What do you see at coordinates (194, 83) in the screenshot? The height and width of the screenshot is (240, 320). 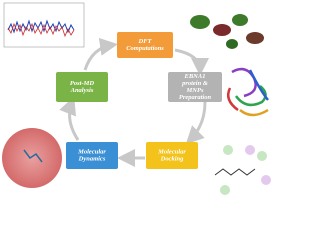 I see `box-label: protein &` at bounding box center [194, 83].